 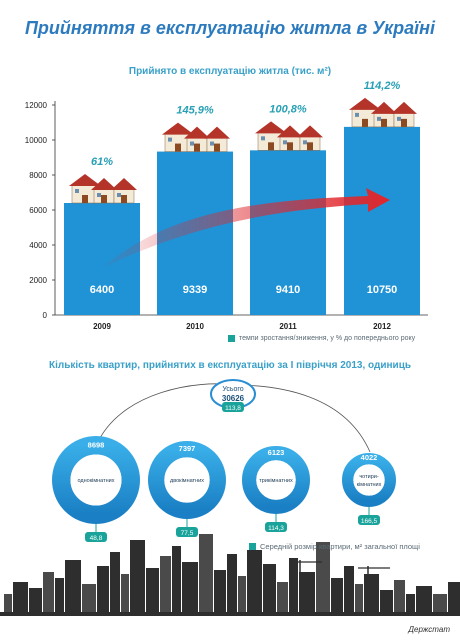 I want to click on donut-category-label: чотири-, so click(x=369, y=477).